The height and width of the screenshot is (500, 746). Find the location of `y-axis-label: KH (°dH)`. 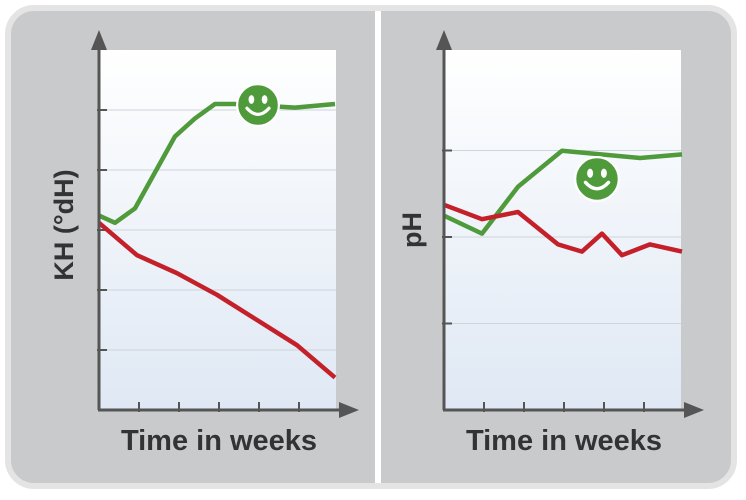

y-axis-label: KH (°dH) is located at coordinates (64, 224).